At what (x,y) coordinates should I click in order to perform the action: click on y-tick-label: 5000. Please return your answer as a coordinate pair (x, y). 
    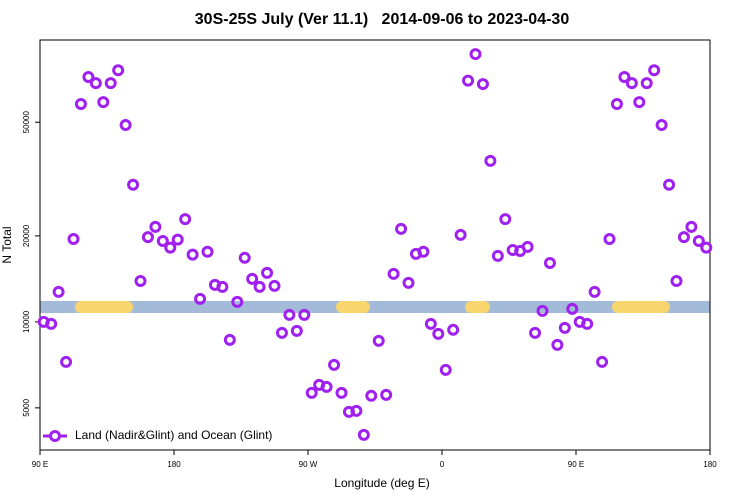
    Looking at the image, I should click on (26, 407).